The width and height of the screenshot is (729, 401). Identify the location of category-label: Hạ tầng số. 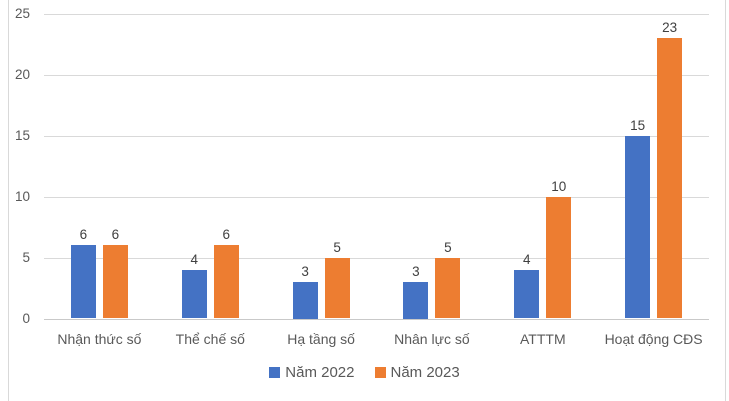
(321, 339).